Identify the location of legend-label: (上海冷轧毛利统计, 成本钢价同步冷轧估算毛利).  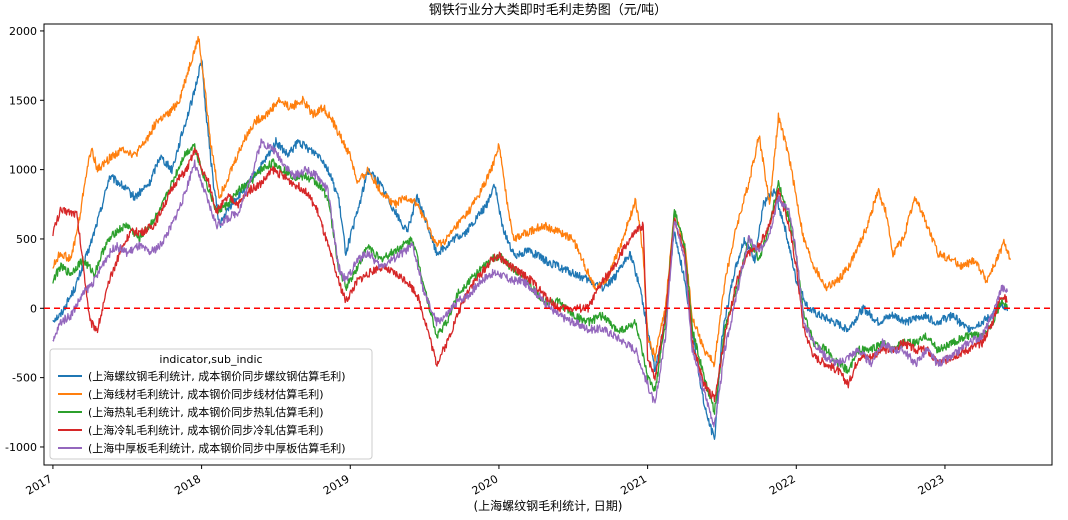
(206, 430).